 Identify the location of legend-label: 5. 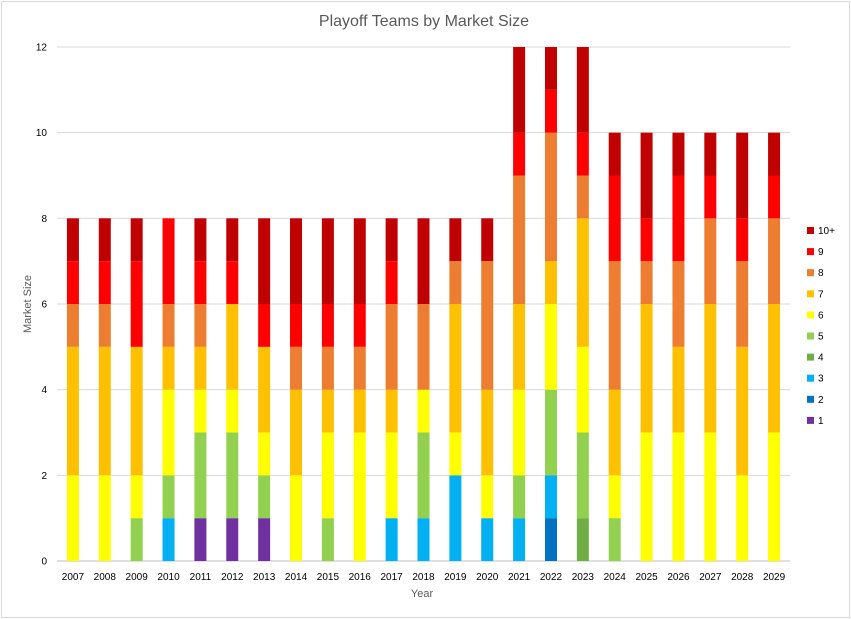
(821, 337).